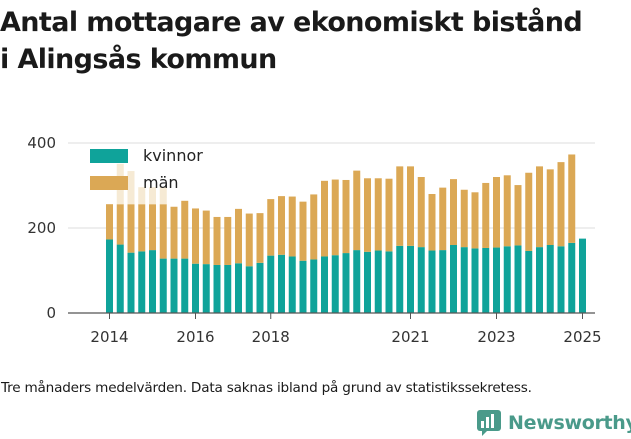 This screenshot has width=631, height=439. What do you see at coordinates (120, 224) in the screenshot?
I see `bar-män-1` at bounding box center [120, 224].